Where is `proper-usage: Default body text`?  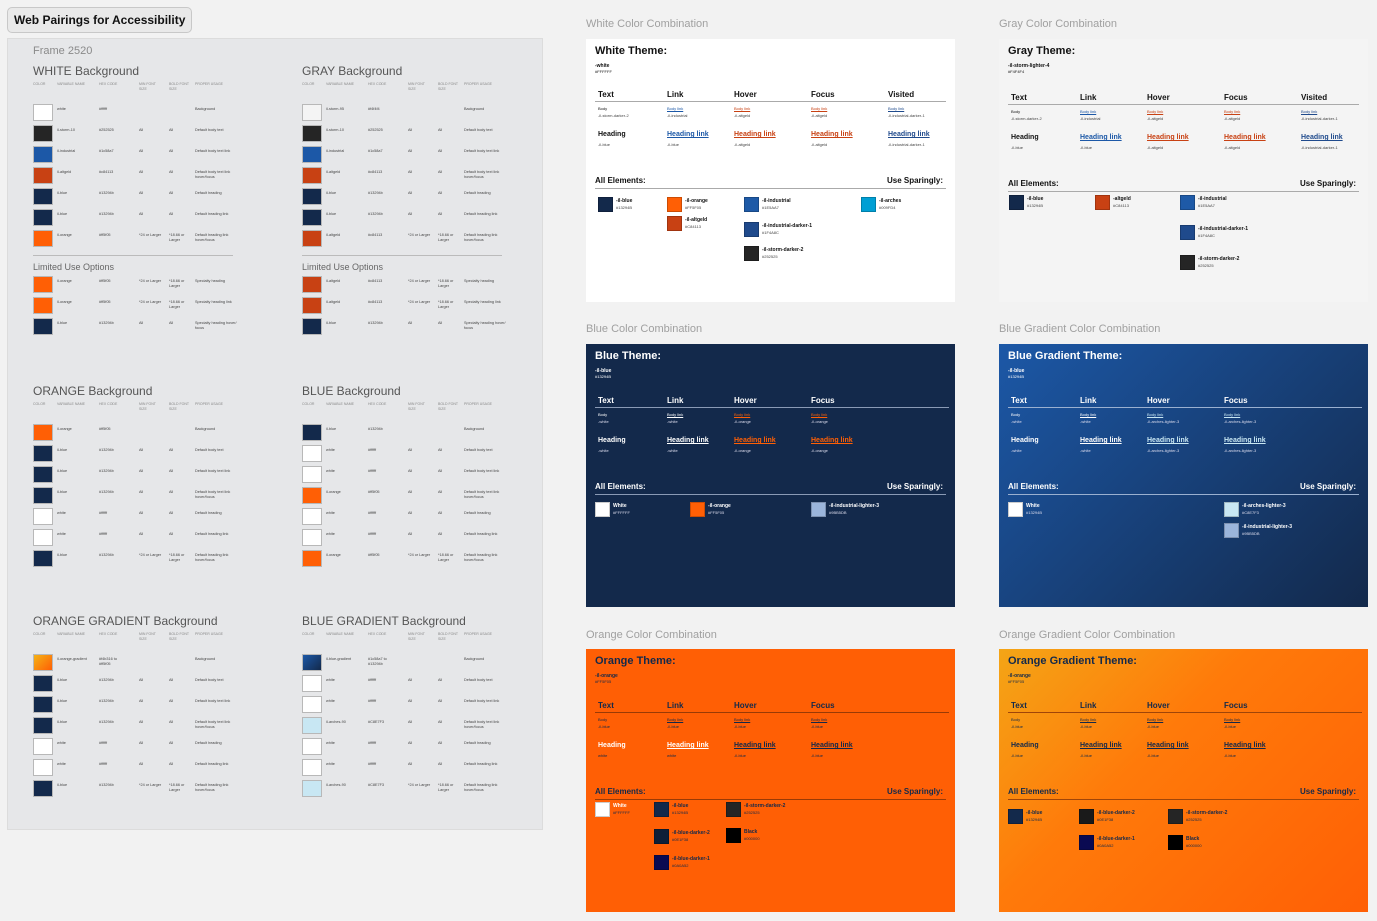 proper-usage: Default body text is located at coordinates (209, 130).